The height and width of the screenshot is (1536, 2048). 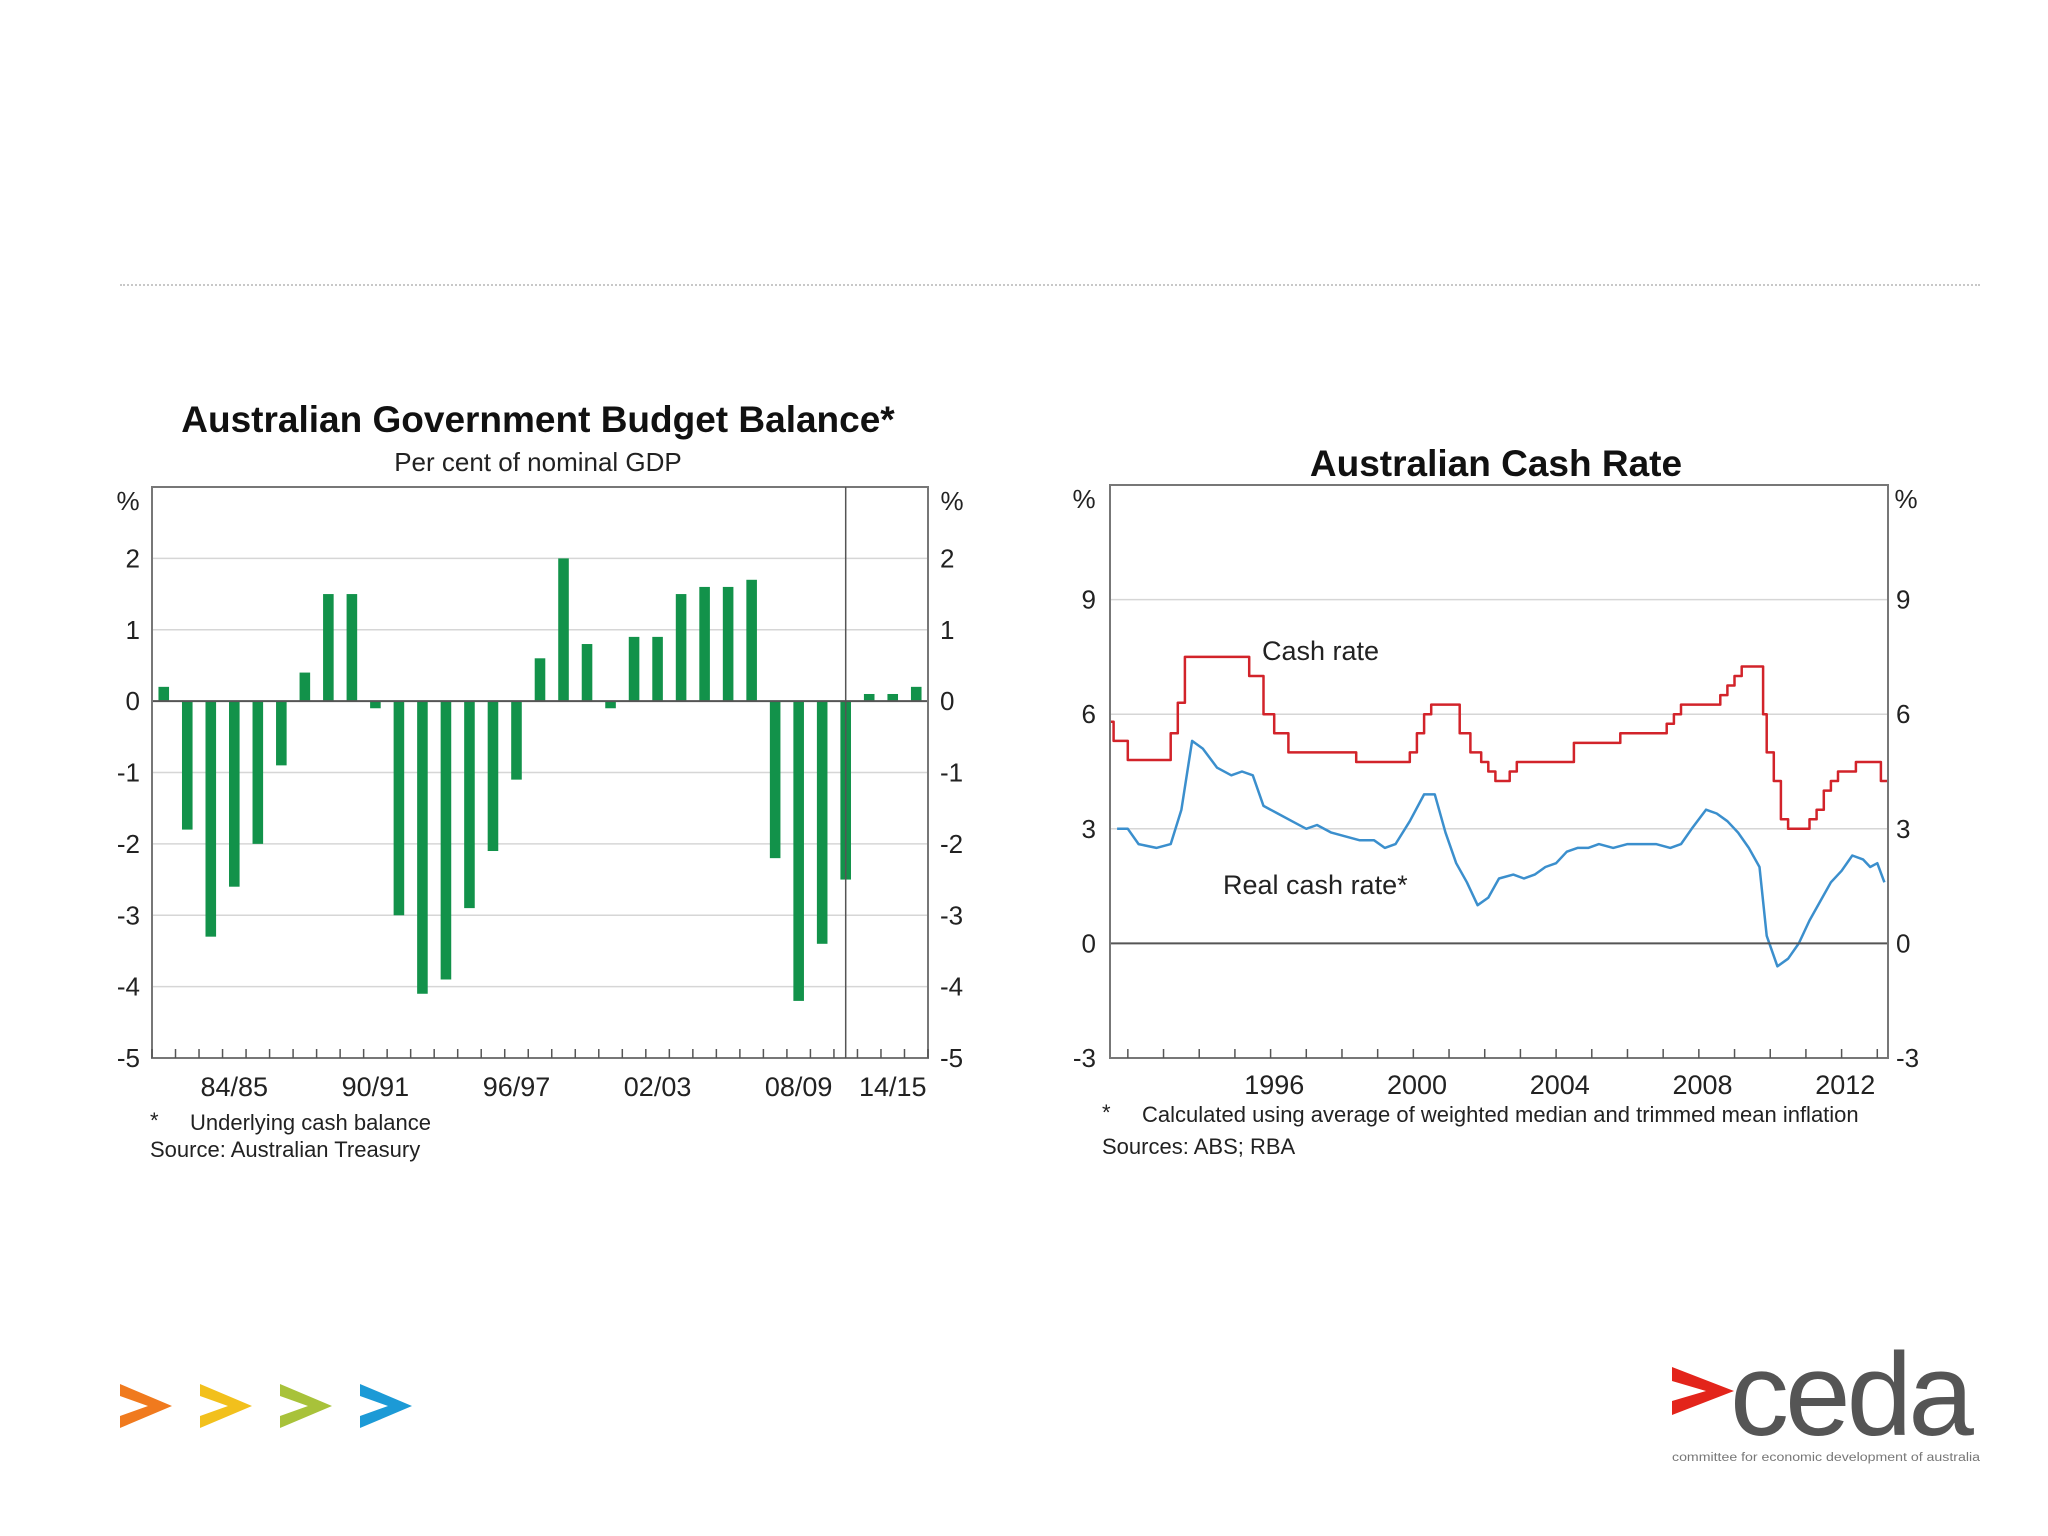 I want to click on cash-right-unit-label: %, so click(x=1905, y=499).